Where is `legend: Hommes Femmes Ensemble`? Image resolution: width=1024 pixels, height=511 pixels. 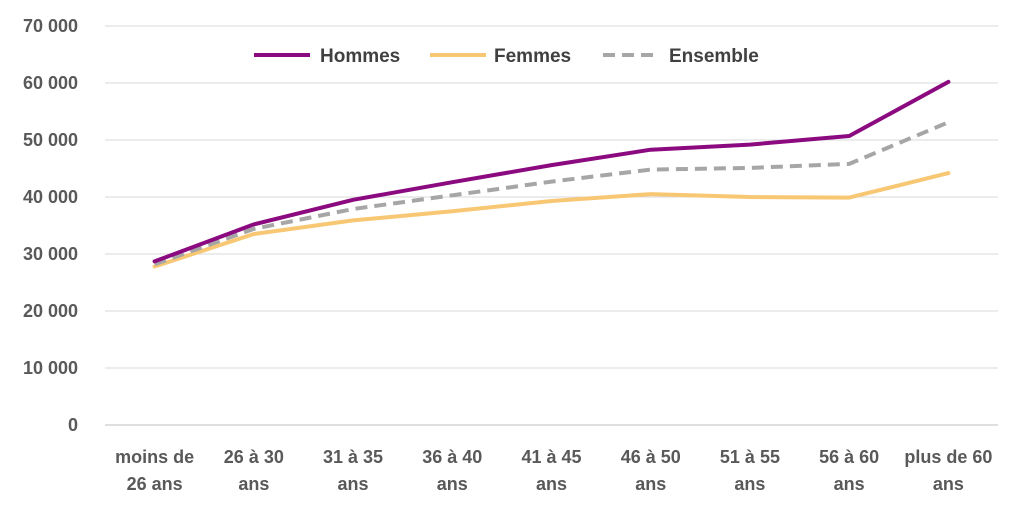
legend: Hommes Femmes Ensemble is located at coordinates (506, 56).